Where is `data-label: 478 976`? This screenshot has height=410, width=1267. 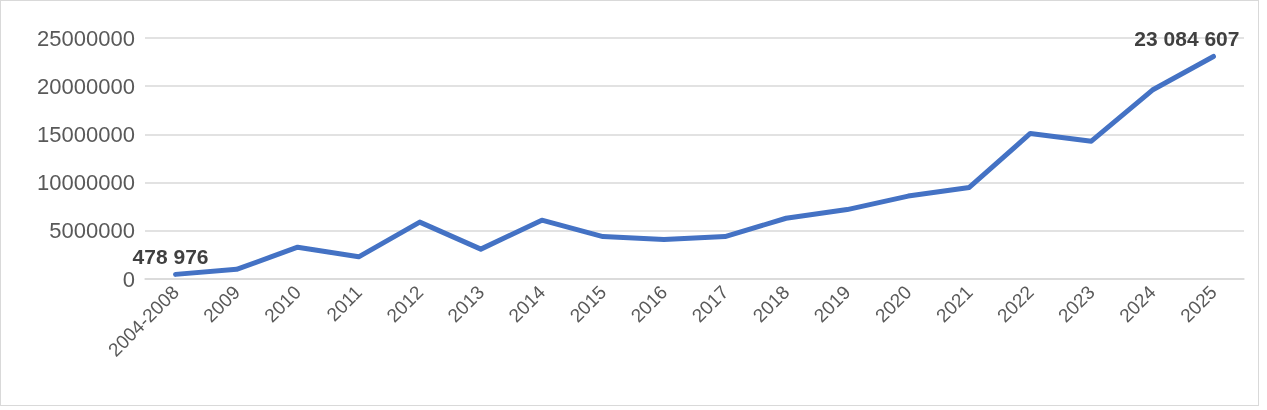
data-label: 478 976 is located at coordinates (170, 257).